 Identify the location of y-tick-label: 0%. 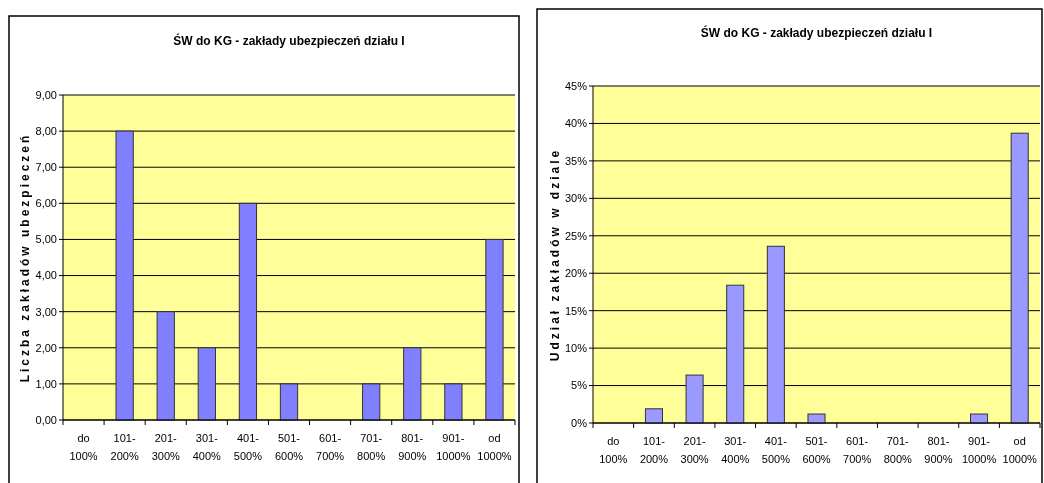
(579, 422).